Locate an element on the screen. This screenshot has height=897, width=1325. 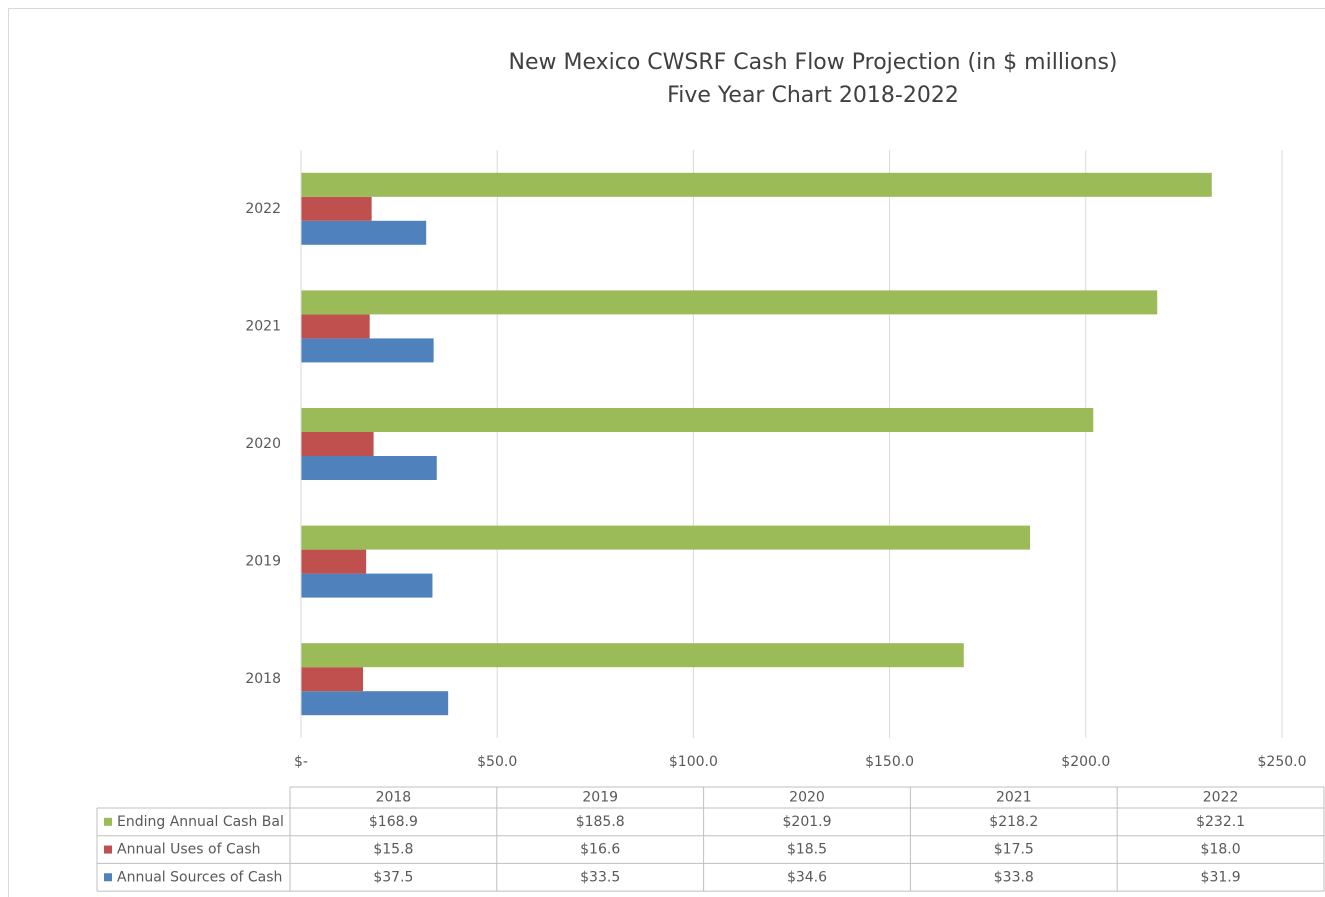
table-cell: $31.9 is located at coordinates (1221, 877).